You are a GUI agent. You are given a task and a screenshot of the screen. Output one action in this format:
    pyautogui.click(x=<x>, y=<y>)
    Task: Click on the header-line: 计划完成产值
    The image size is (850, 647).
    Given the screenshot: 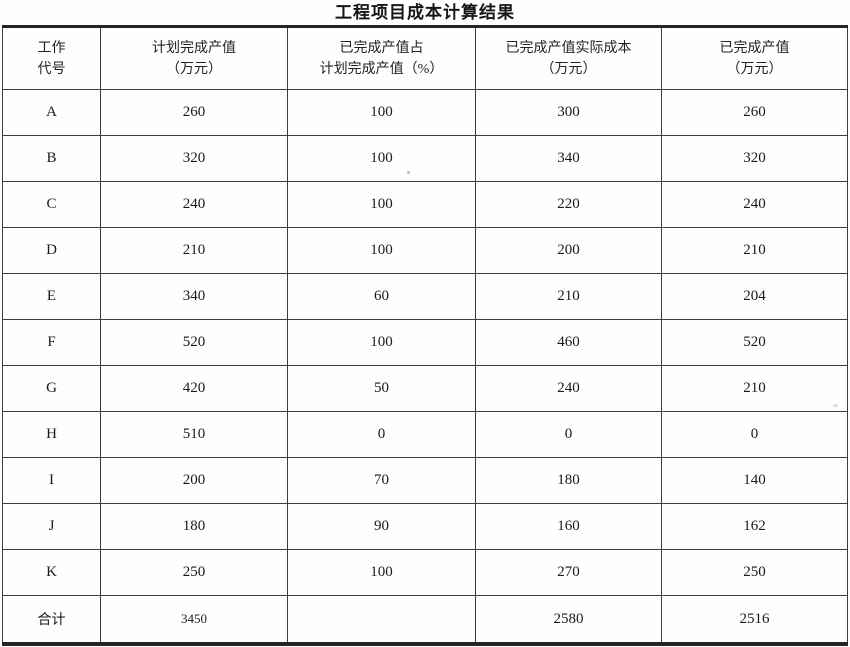 What is the action you would take?
    pyautogui.click(x=194, y=48)
    